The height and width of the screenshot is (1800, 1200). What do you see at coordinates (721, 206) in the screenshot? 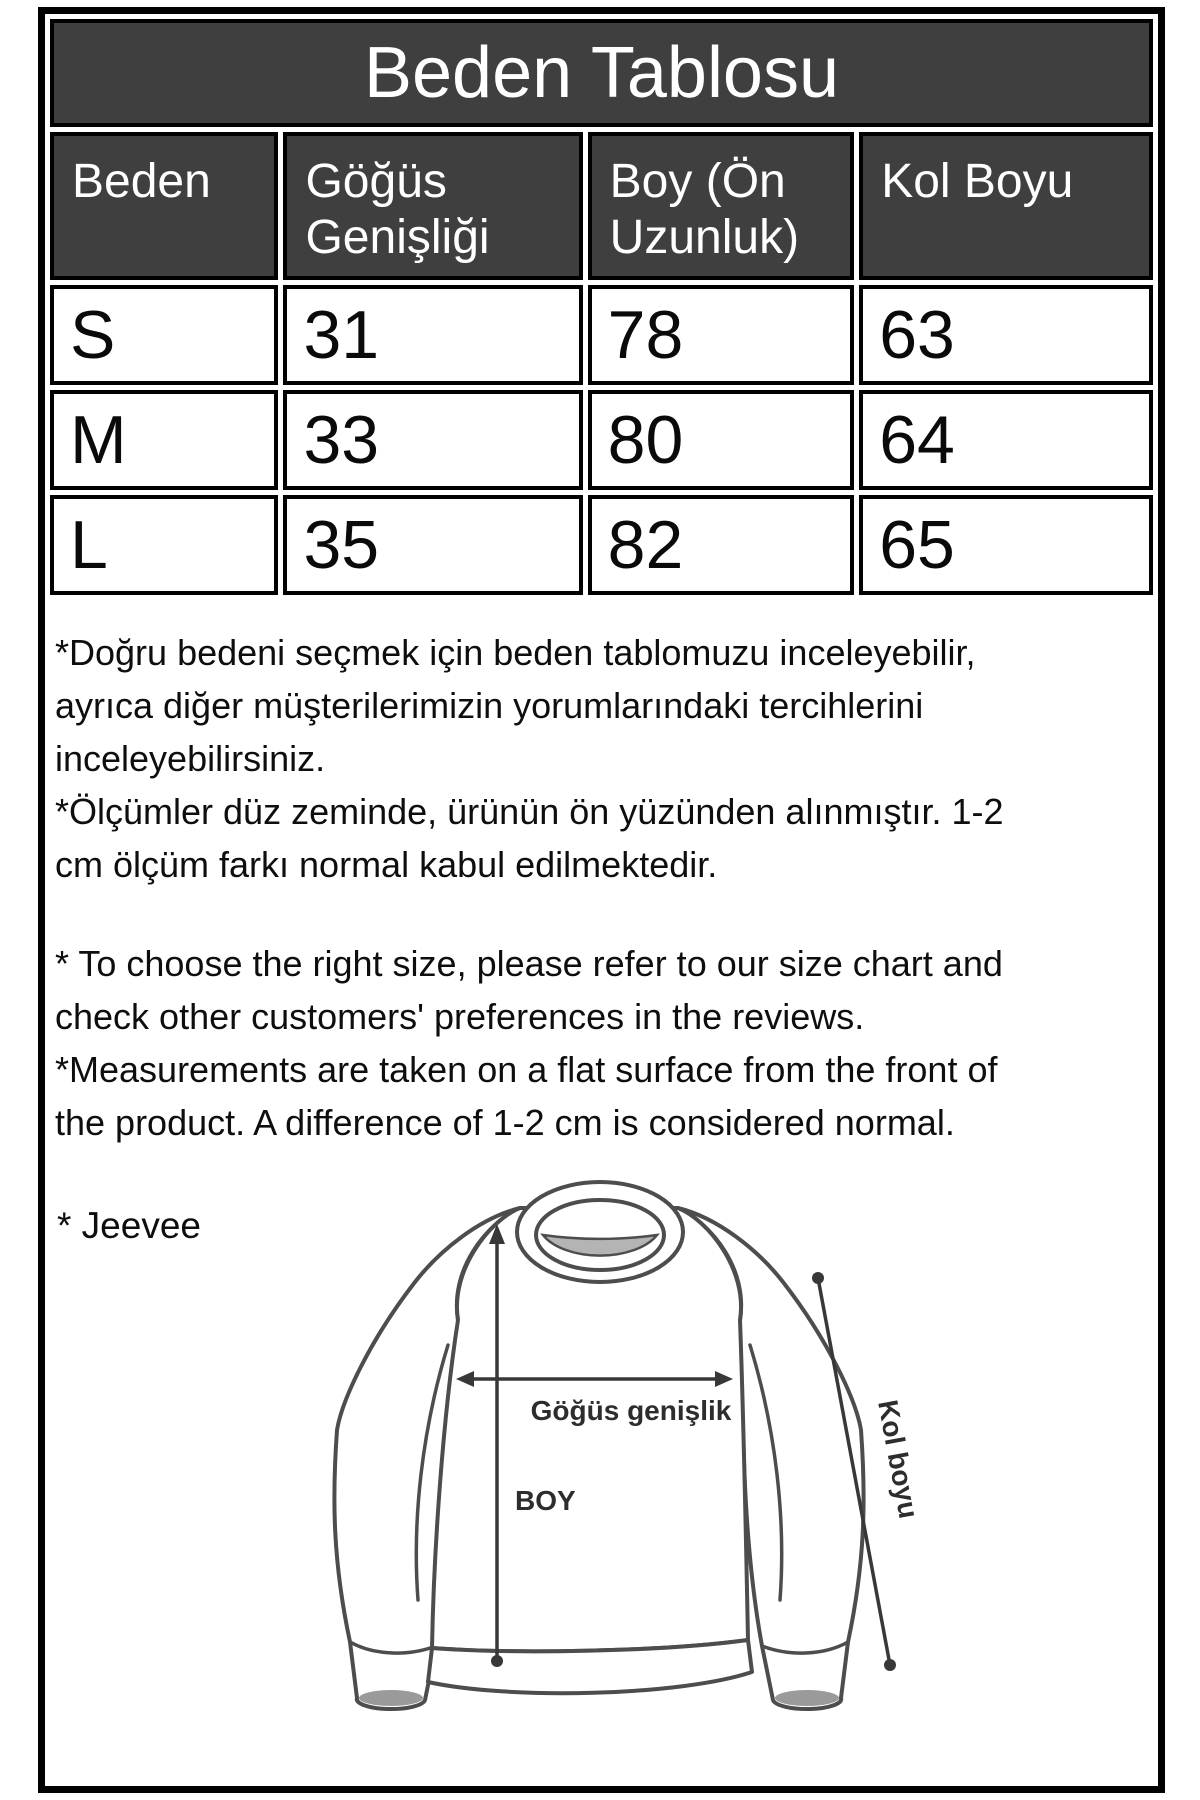
I see `column-header-length: Boy (Ön Uzunluk)` at bounding box center [721, 206].